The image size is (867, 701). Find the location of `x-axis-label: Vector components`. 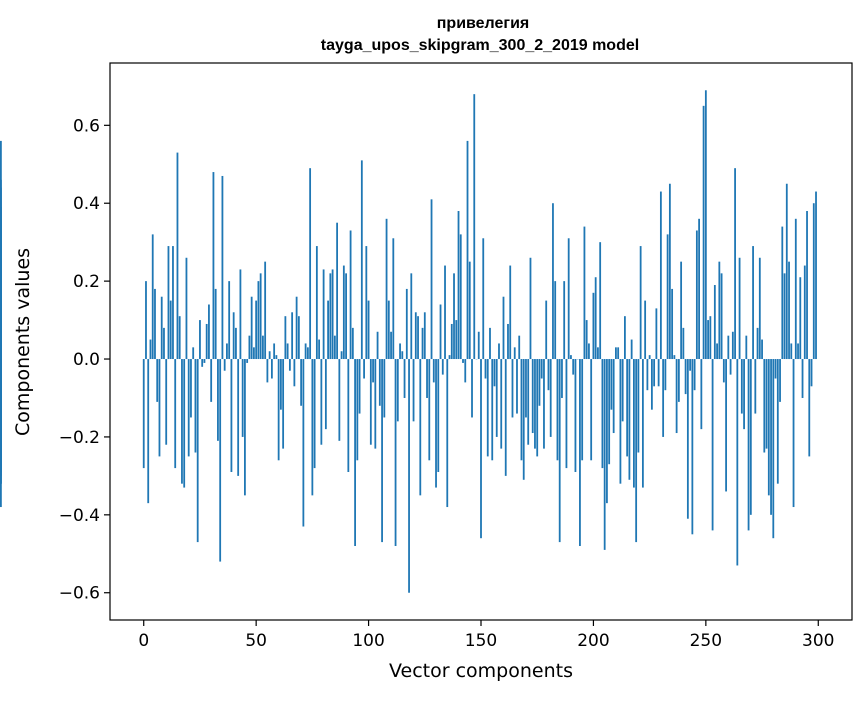

x-axis-label: Vector components is located at coordinates (481, 671).